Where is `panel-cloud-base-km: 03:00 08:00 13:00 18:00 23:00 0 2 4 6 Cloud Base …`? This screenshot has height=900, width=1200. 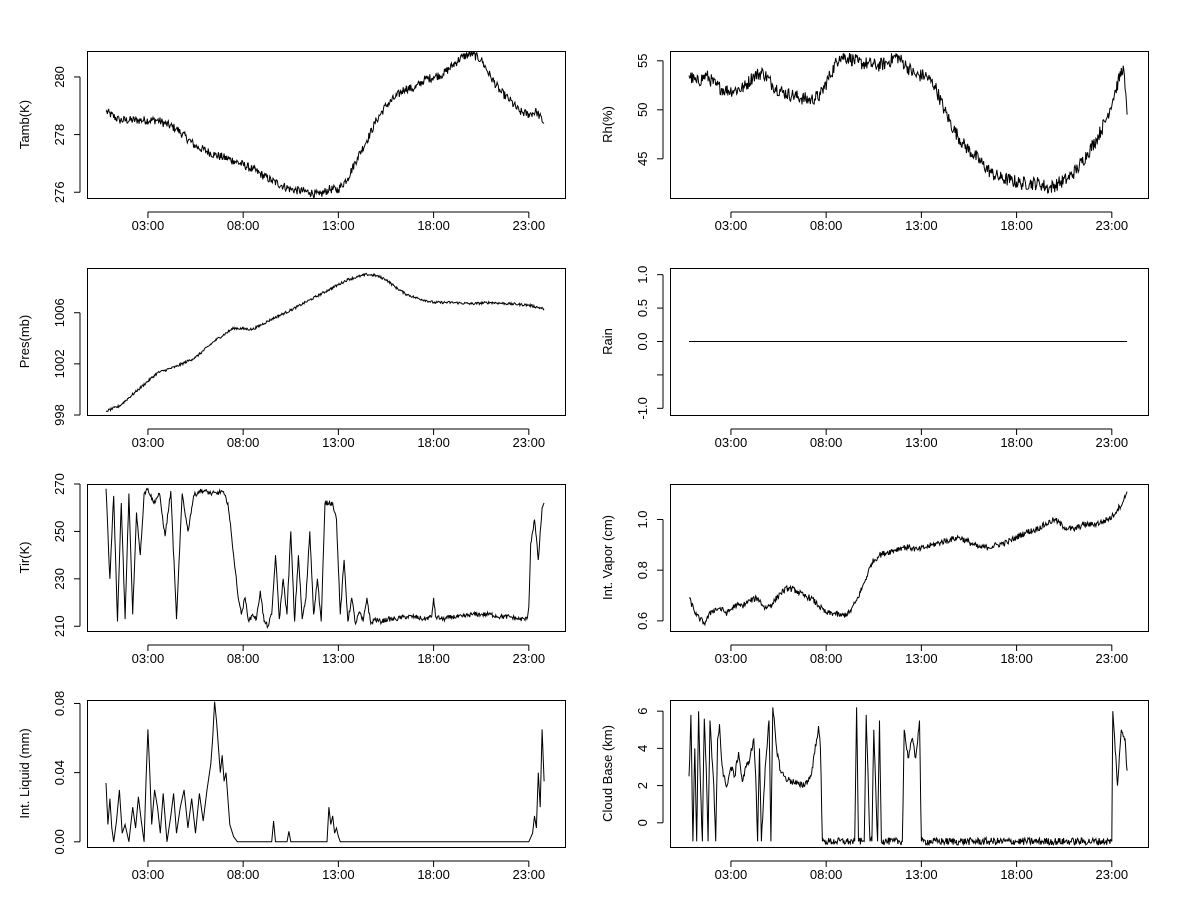
panel-cloud-base-km: 03:00 08:00 13:00 18:00 23:00 0 2 4 6 Cloud Base … is located at coordinates (874, 791).